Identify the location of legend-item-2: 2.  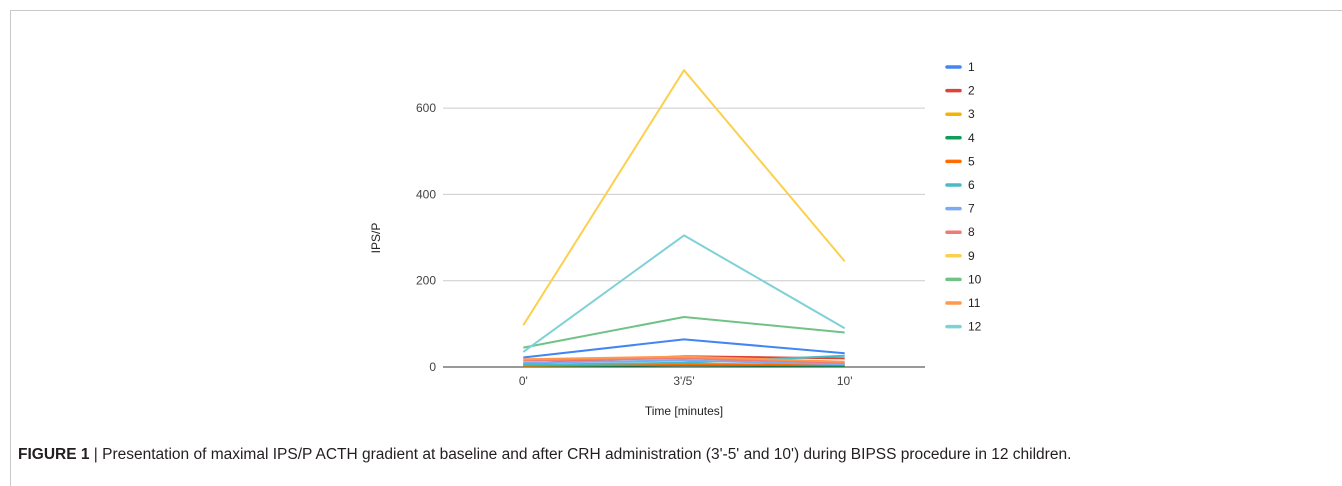
(960, 91).